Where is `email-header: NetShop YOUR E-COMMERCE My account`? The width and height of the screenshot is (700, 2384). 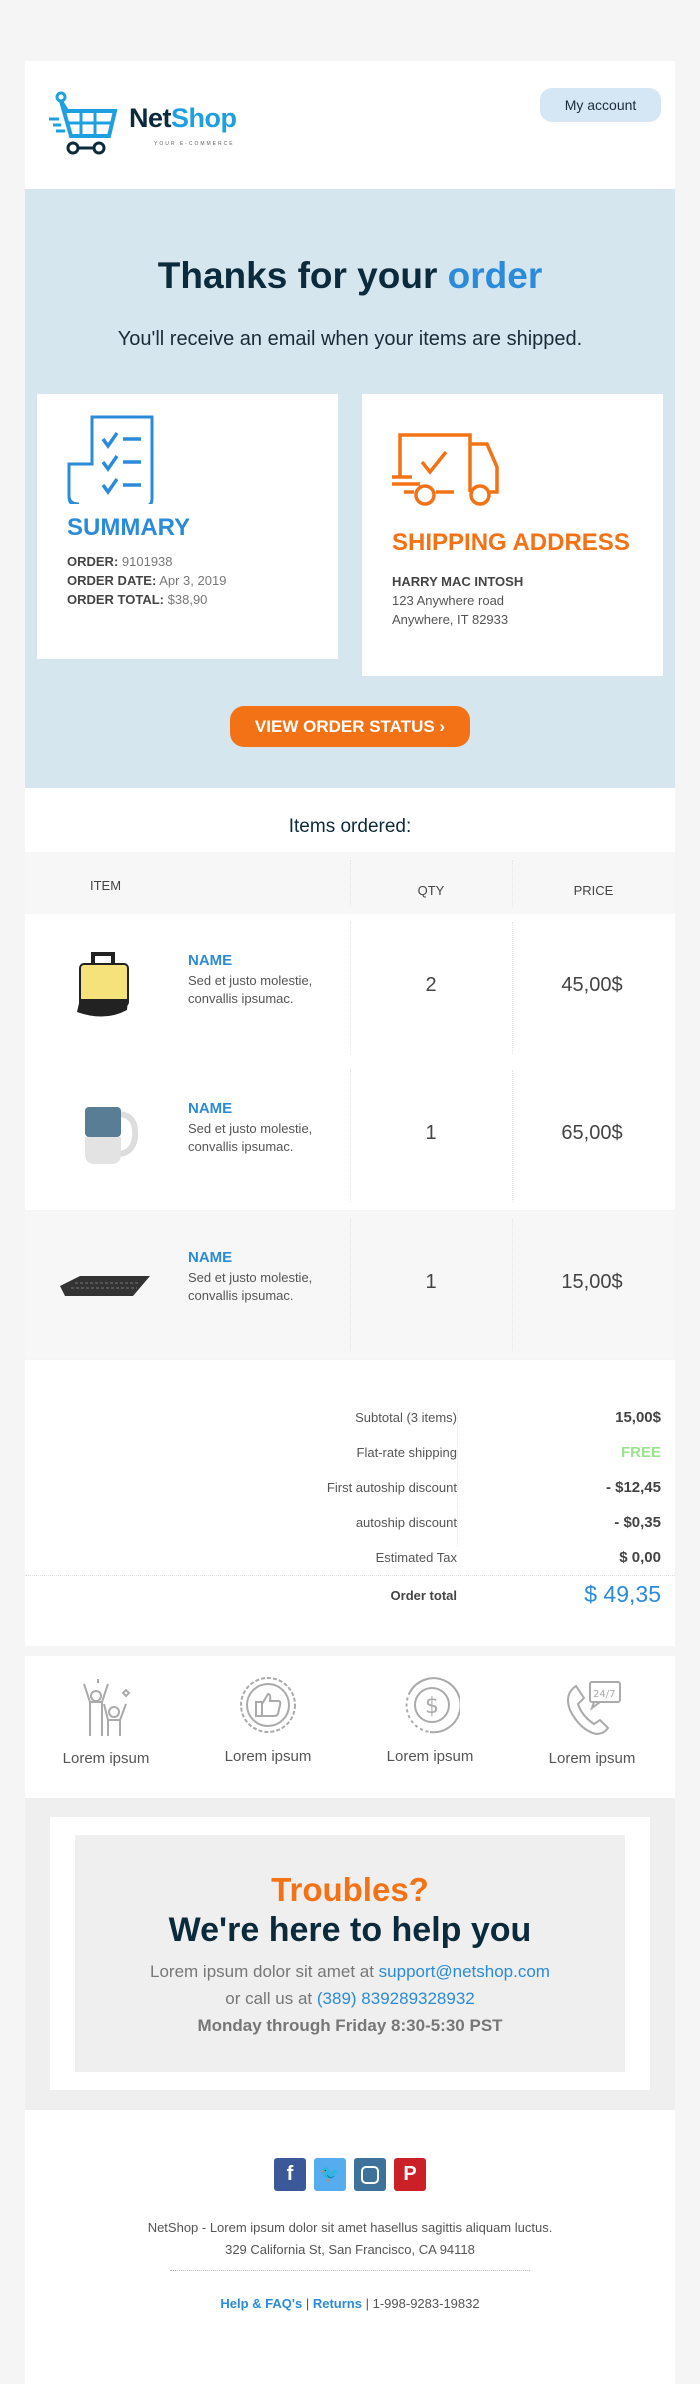 email-header: NetShop YOUR E-COMMERCE My account is located at coordinates (350, 125).